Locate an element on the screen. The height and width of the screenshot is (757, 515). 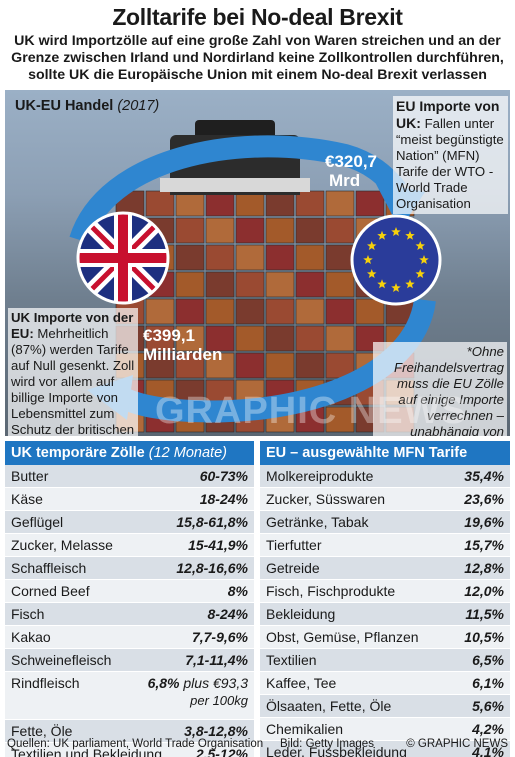
row-value: 2,5-12% is located at coordinates (221, 751).